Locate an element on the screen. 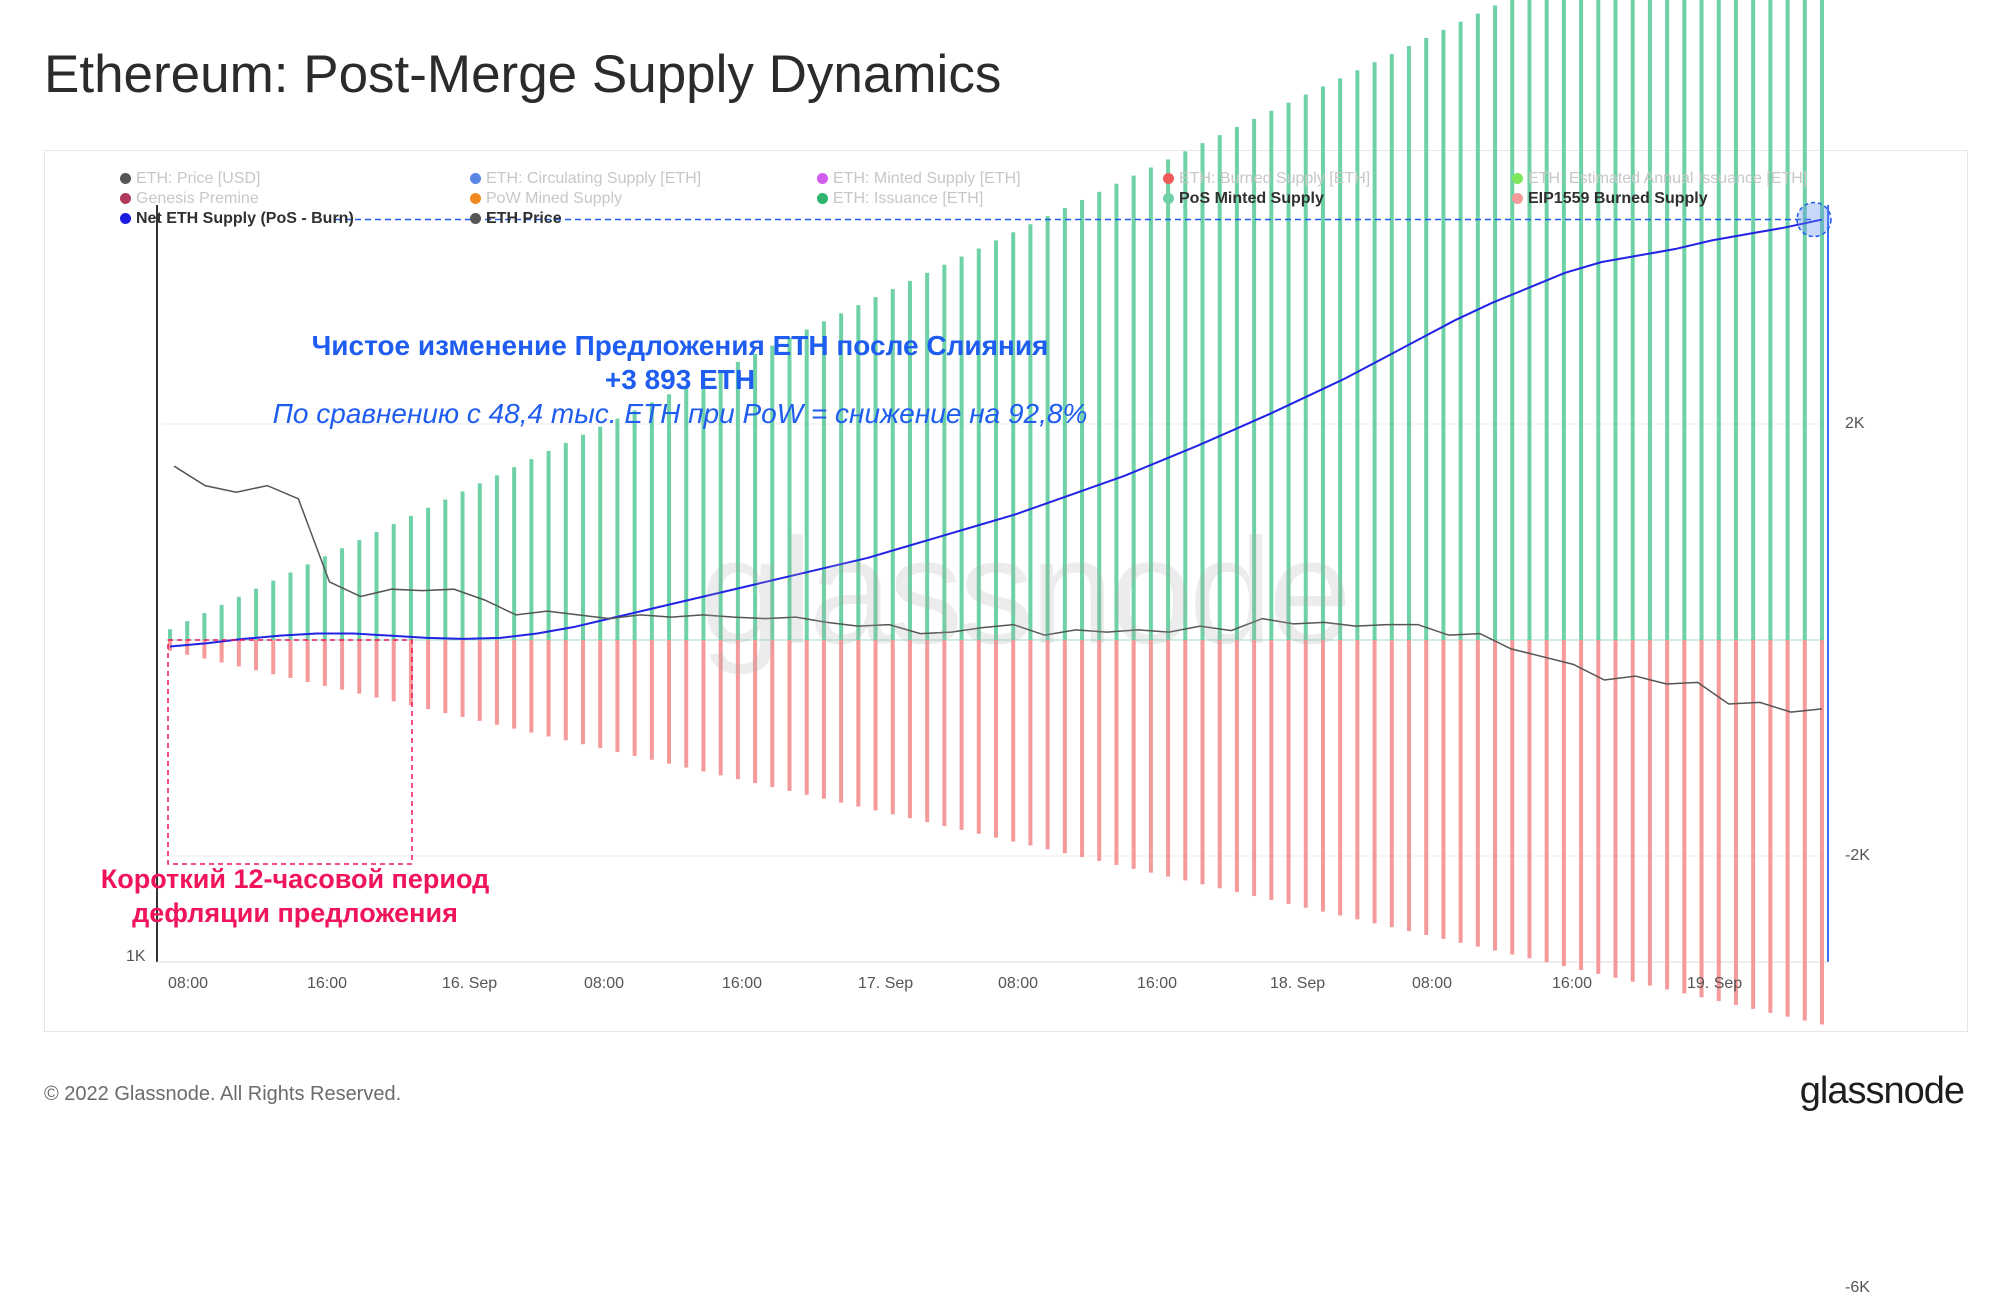 The image size is (2000, 1297). legend-item: PoS Minted Supply is located at coordinates (1243, 199).